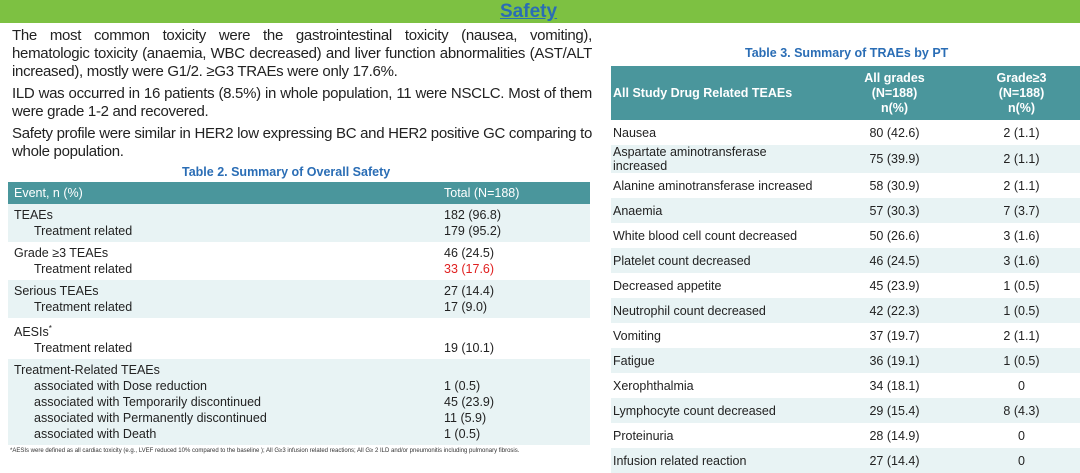 The height and width of the screenshot is (473, 1080). I want to click on row-label-text: associated with Temporarily discontinued, so click(147, 402).